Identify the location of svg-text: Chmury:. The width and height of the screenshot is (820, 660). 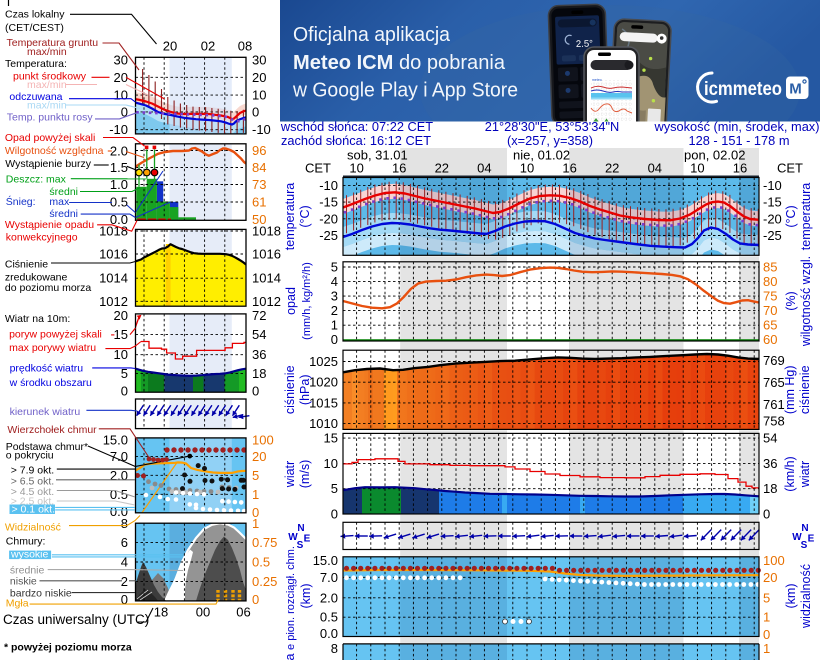
(26, 542).